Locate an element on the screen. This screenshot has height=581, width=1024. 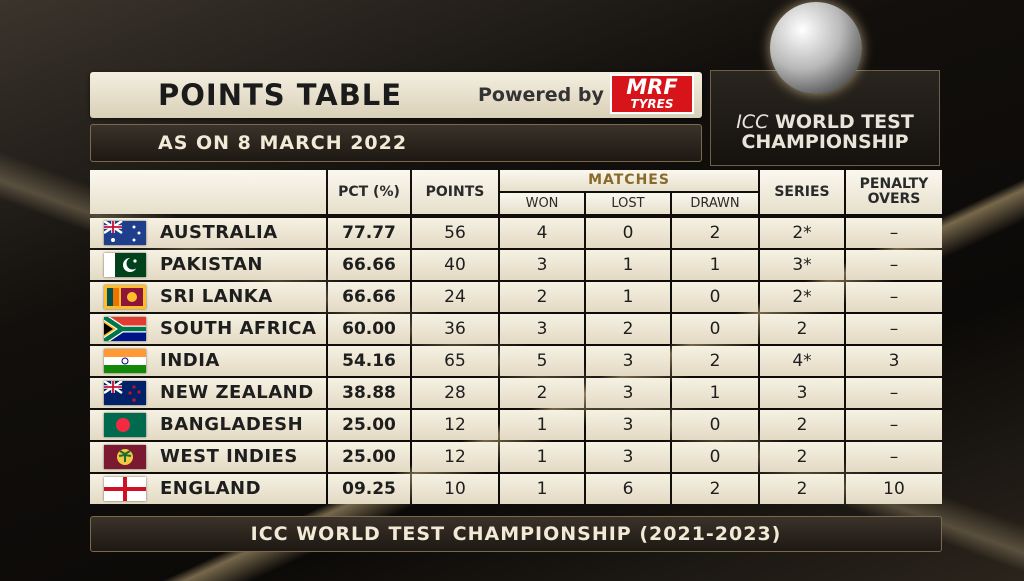
logo-line2: CHAMPIONSHIP is located at coordinates (825, 142).